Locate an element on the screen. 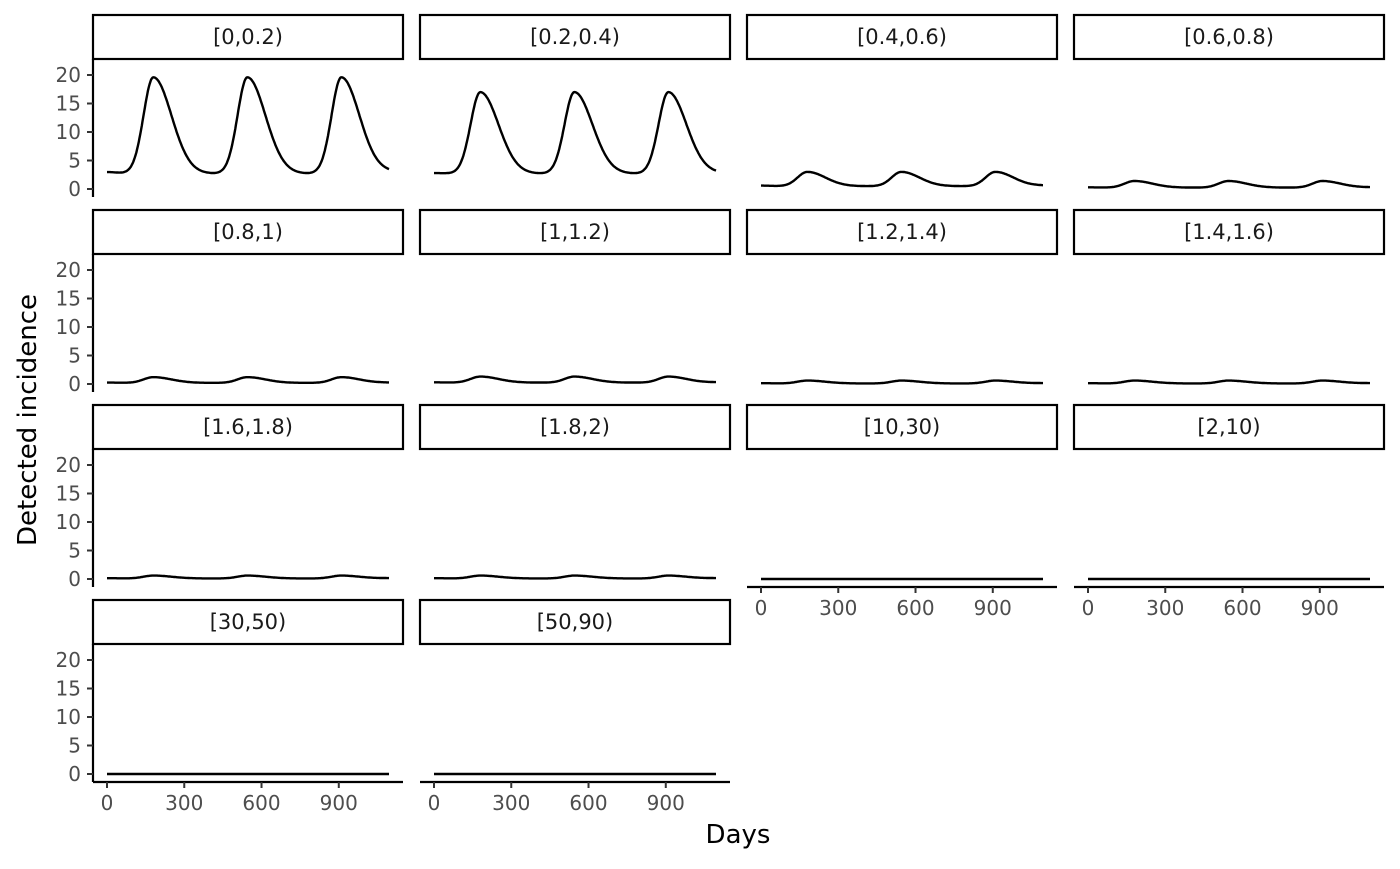 Image resolution: width=1400 pixels, height=869 pixels. facet-panel: [10,30) 0 300 600 900 is located at coordinates (902, 511).